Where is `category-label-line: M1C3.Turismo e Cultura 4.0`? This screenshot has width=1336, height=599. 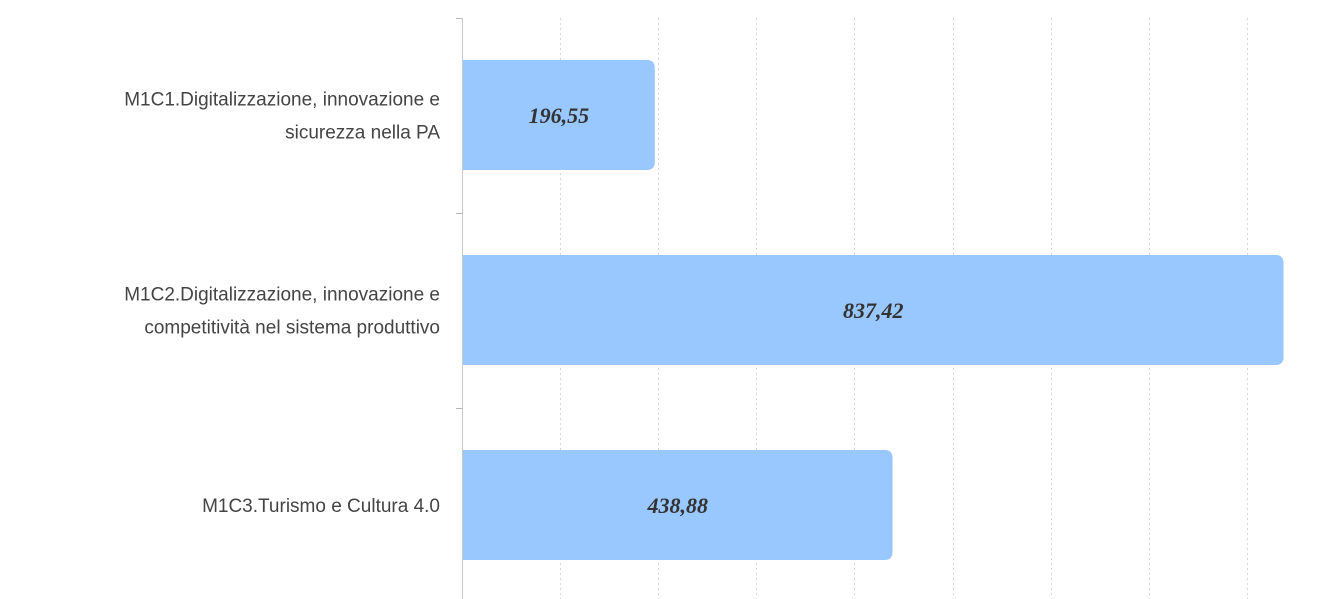
category-label-line: M1C3.Turismo e Cultura 4.0 is located at coordinates (321, 506).